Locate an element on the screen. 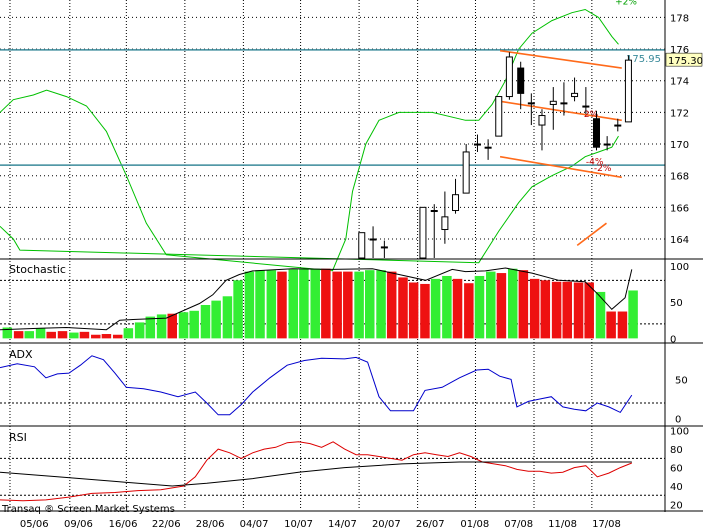  rsi-y-tick: 80 is located at coordinates (676, 450).